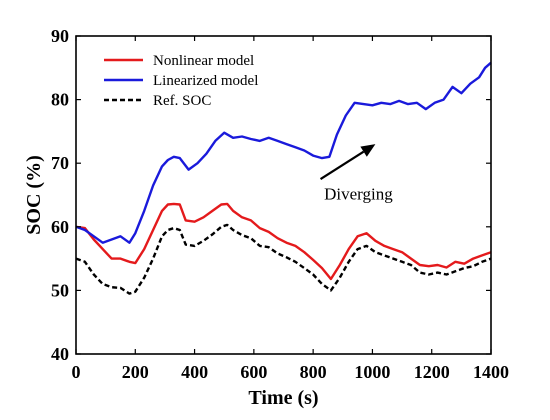 This screenshot has height=420, width=550. I want to click on x-tick-label: 200, so click(135, 372).